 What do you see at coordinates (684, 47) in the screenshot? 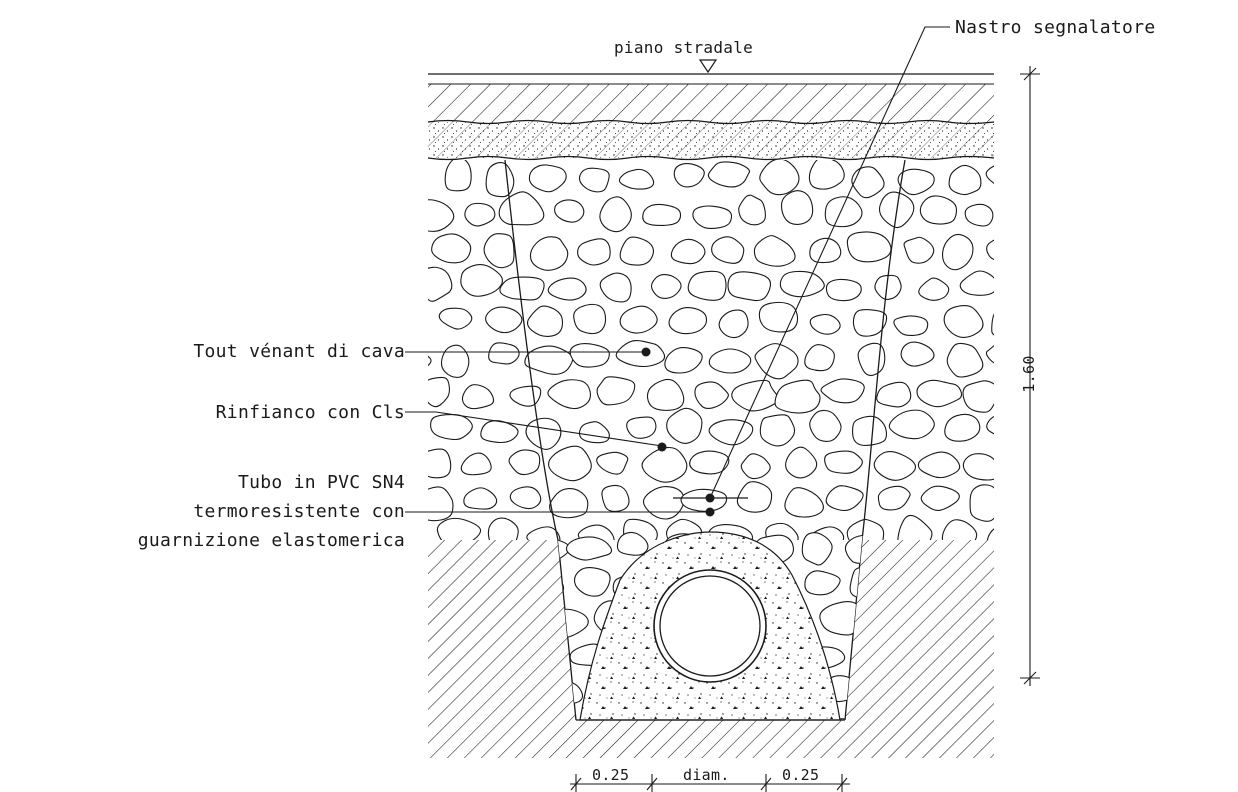
I see `road-surface-label: piano stradale` at bounding box center [684, 47].